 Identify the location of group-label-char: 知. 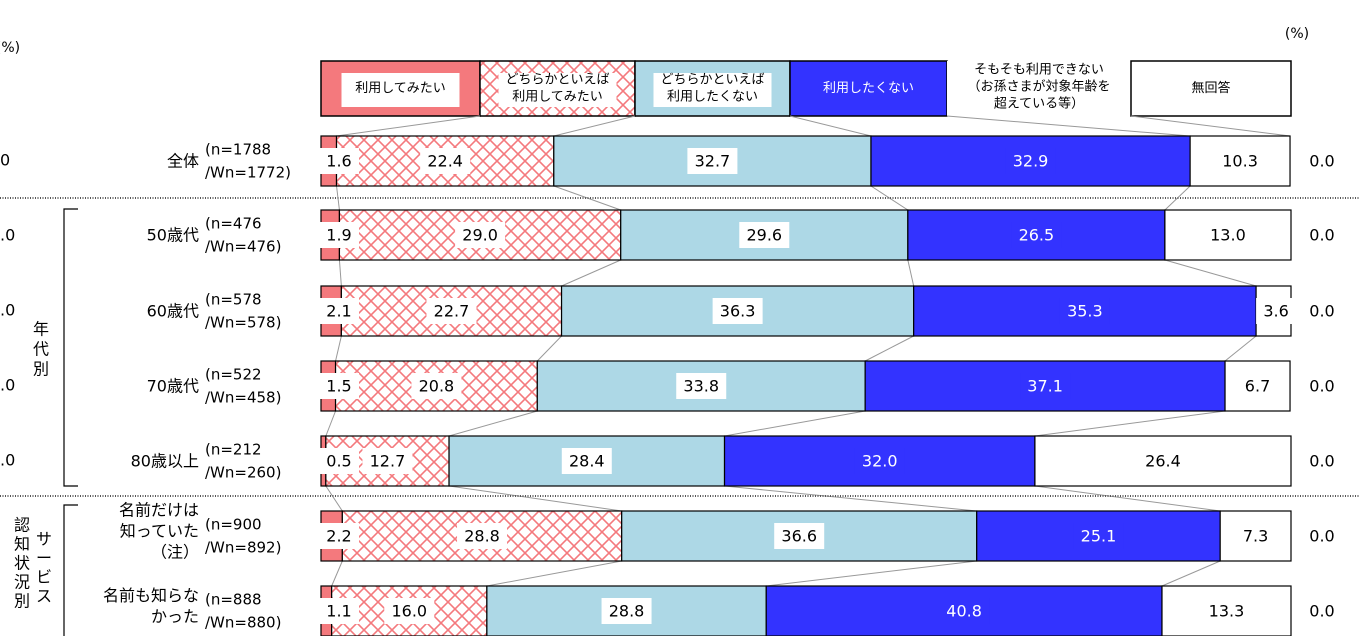
(22, 544).